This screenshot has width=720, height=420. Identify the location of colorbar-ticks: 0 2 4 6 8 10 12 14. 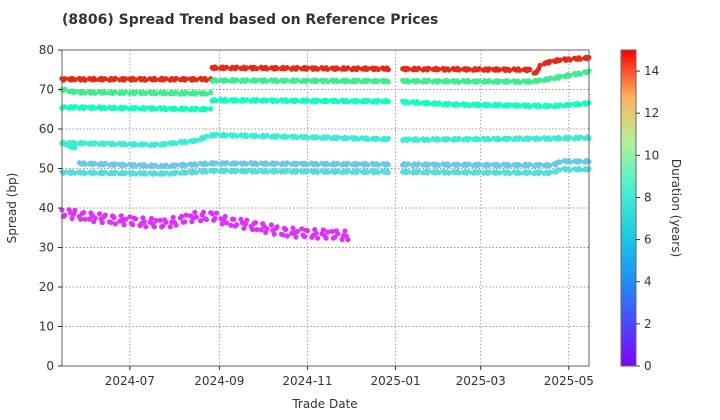
(647, 218).